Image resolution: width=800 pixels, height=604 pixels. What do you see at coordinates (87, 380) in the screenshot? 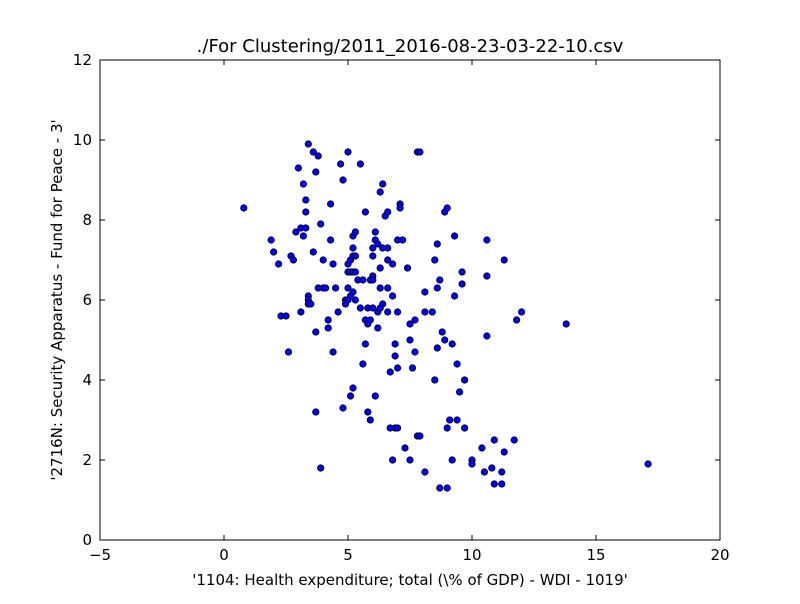
I see `y-tick-label: 4` at bounding box center [87, 380].